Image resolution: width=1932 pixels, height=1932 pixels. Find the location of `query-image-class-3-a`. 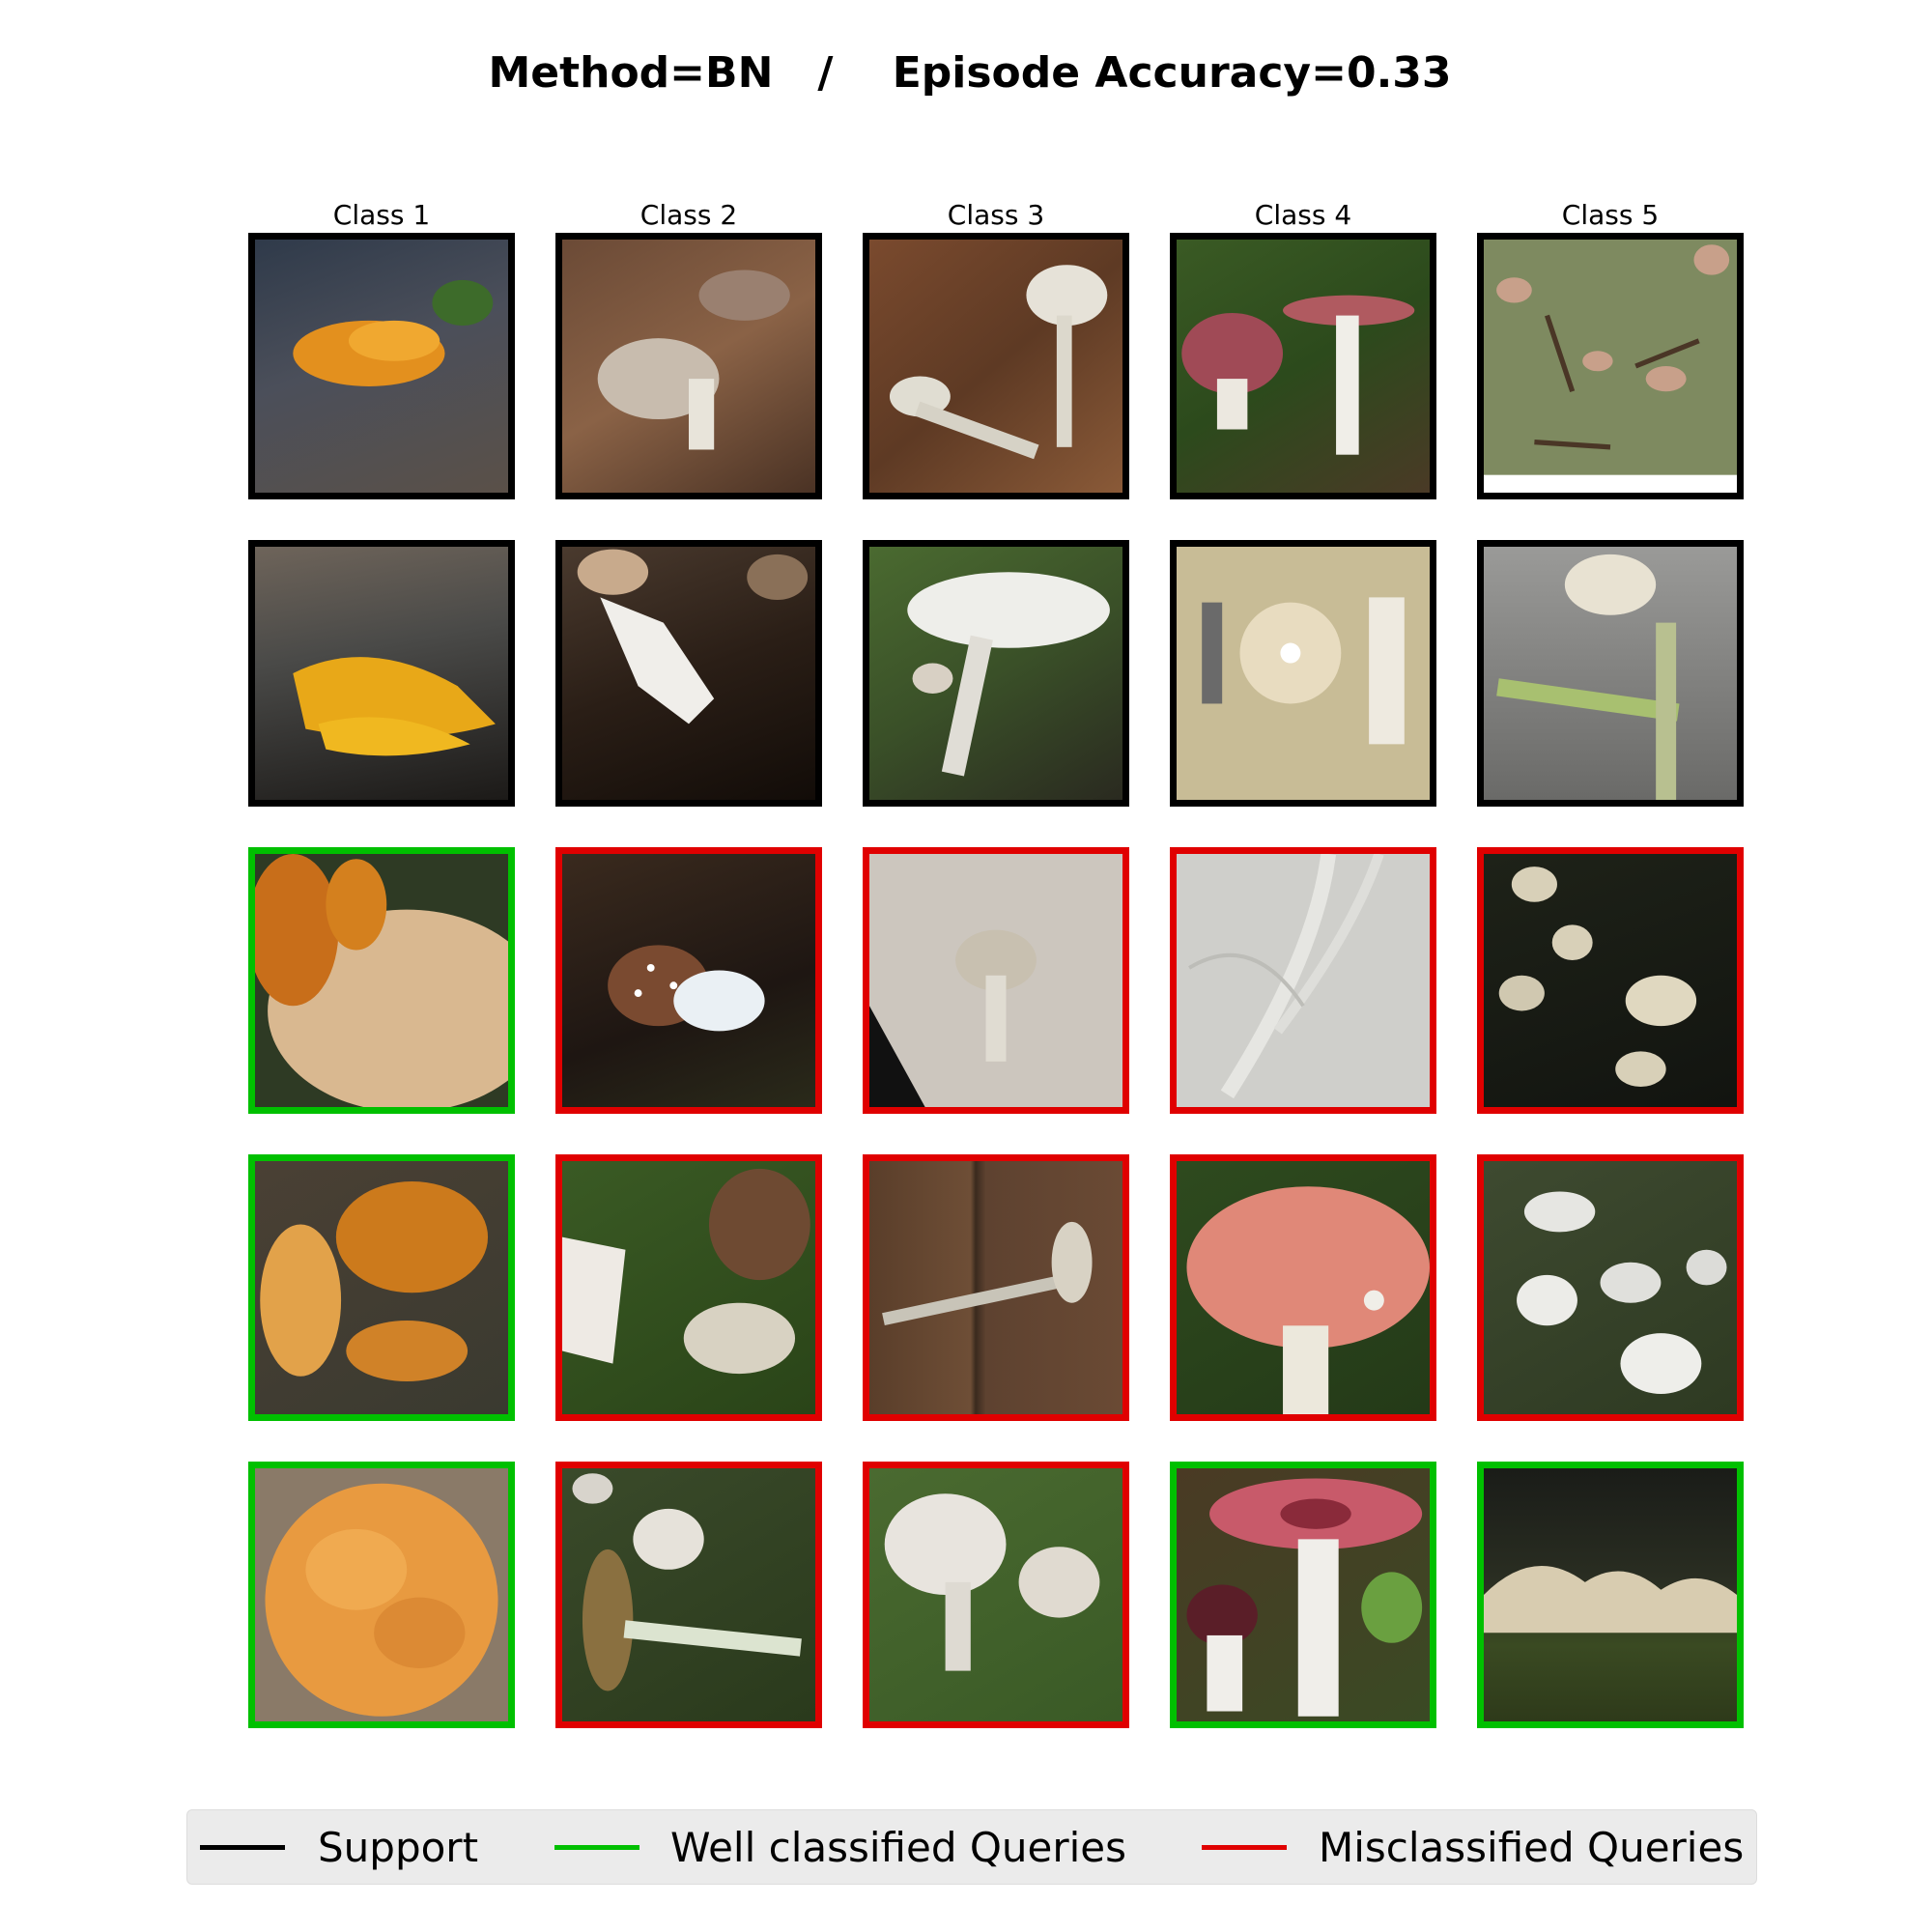

query-image-class-3-a is located at coordinates (996, 980).